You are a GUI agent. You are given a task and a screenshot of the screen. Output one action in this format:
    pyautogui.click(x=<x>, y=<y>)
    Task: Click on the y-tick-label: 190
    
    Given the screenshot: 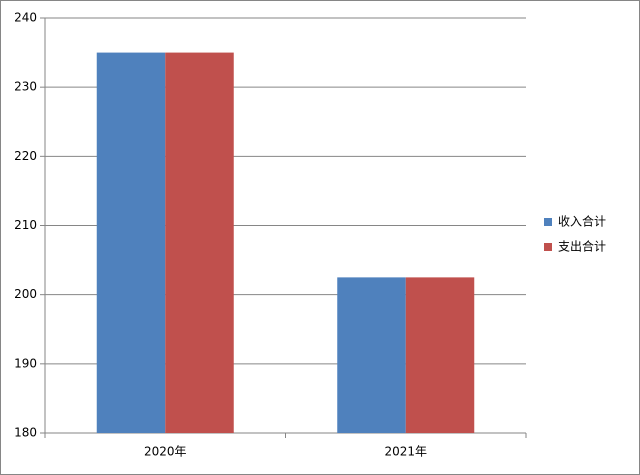 What is the action you would take?
    pyautogui.click(x=25, y=363)
    